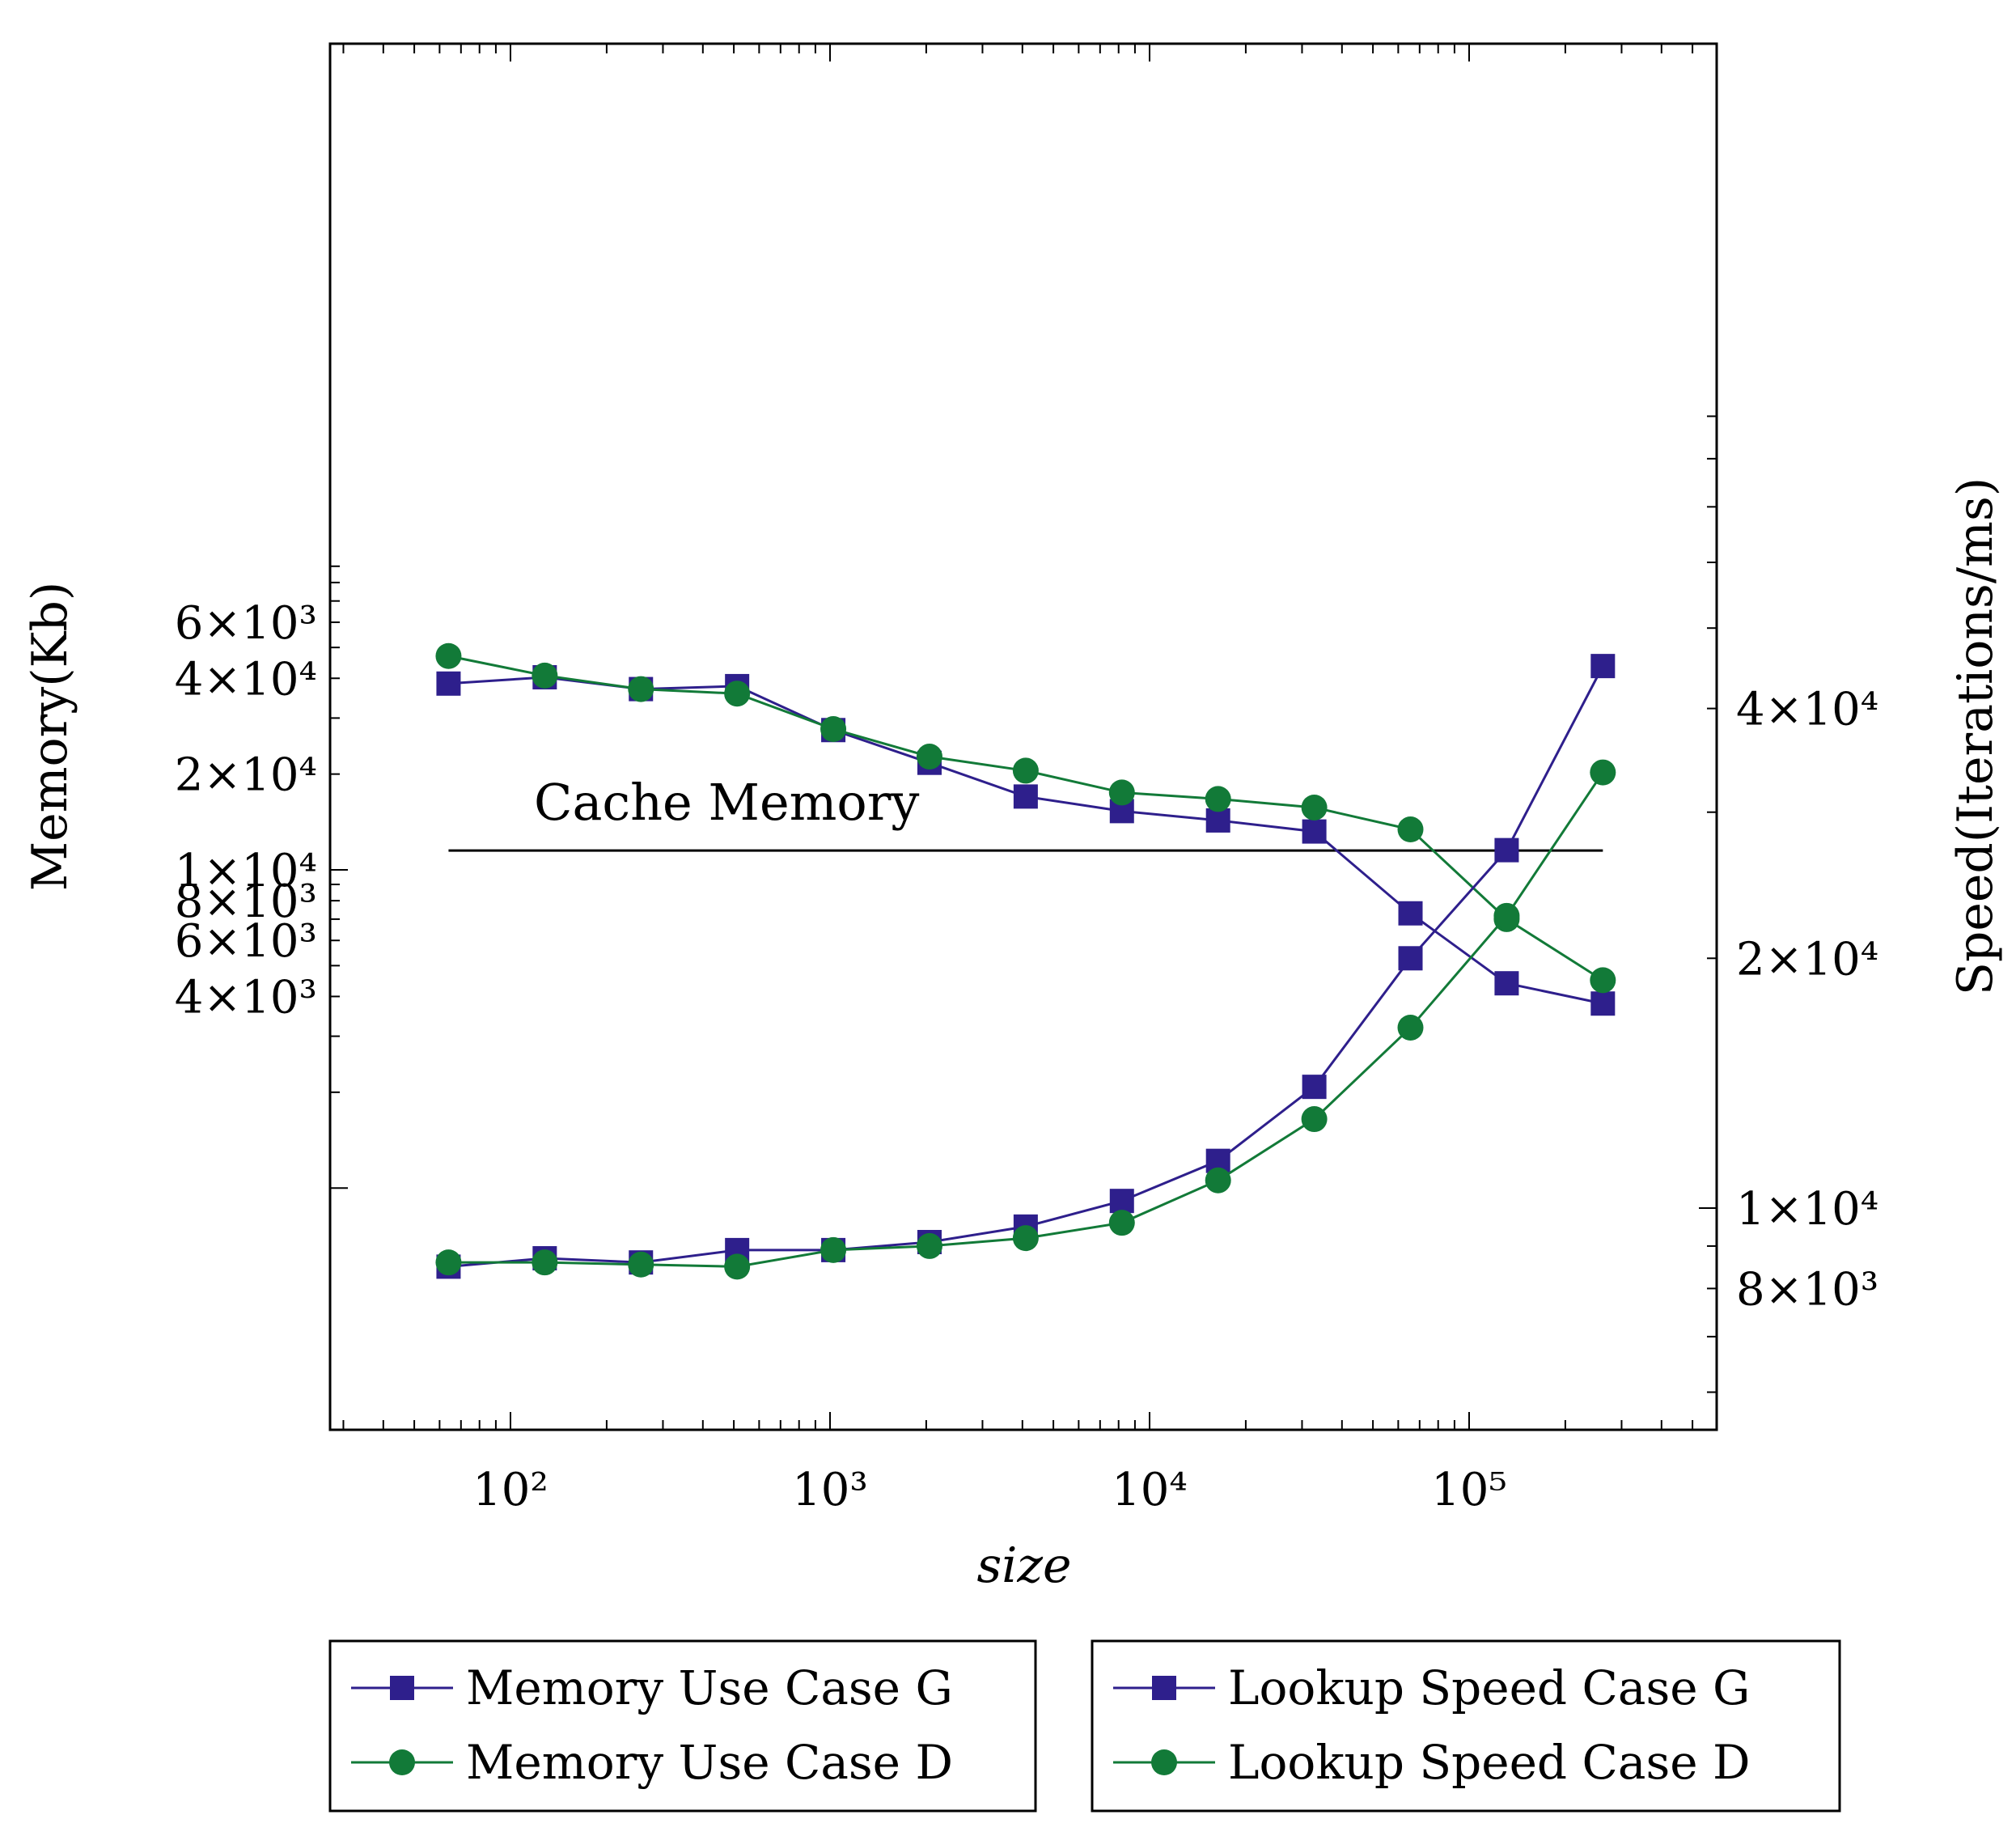 This screenshot has height=1836, width=2016. Describe the element at coordinates (1025, 812) in the screenshot. I see `reference-line-group: Cache Memory` at that location.